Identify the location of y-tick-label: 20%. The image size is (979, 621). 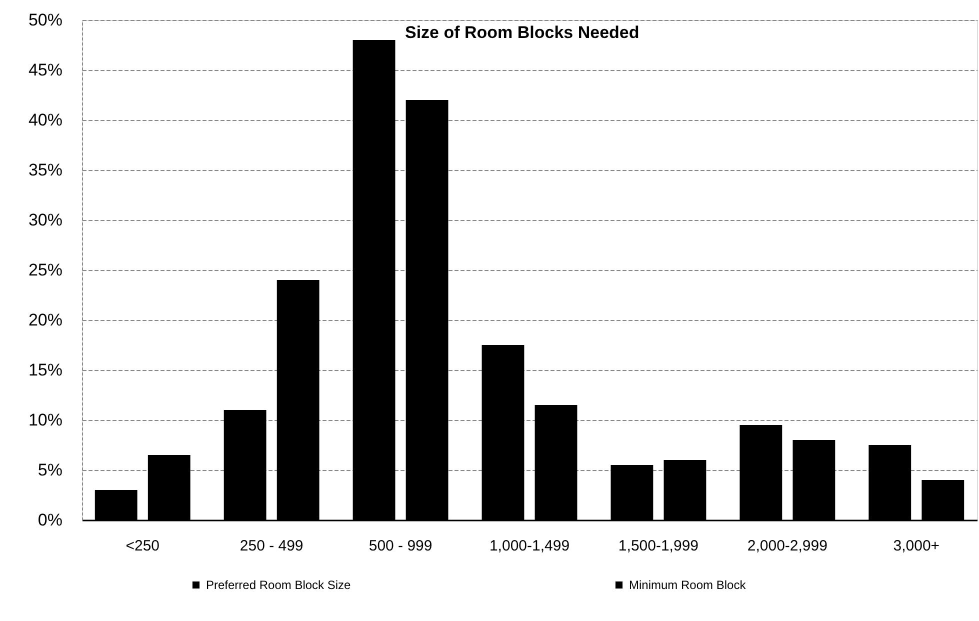
(45, 320).